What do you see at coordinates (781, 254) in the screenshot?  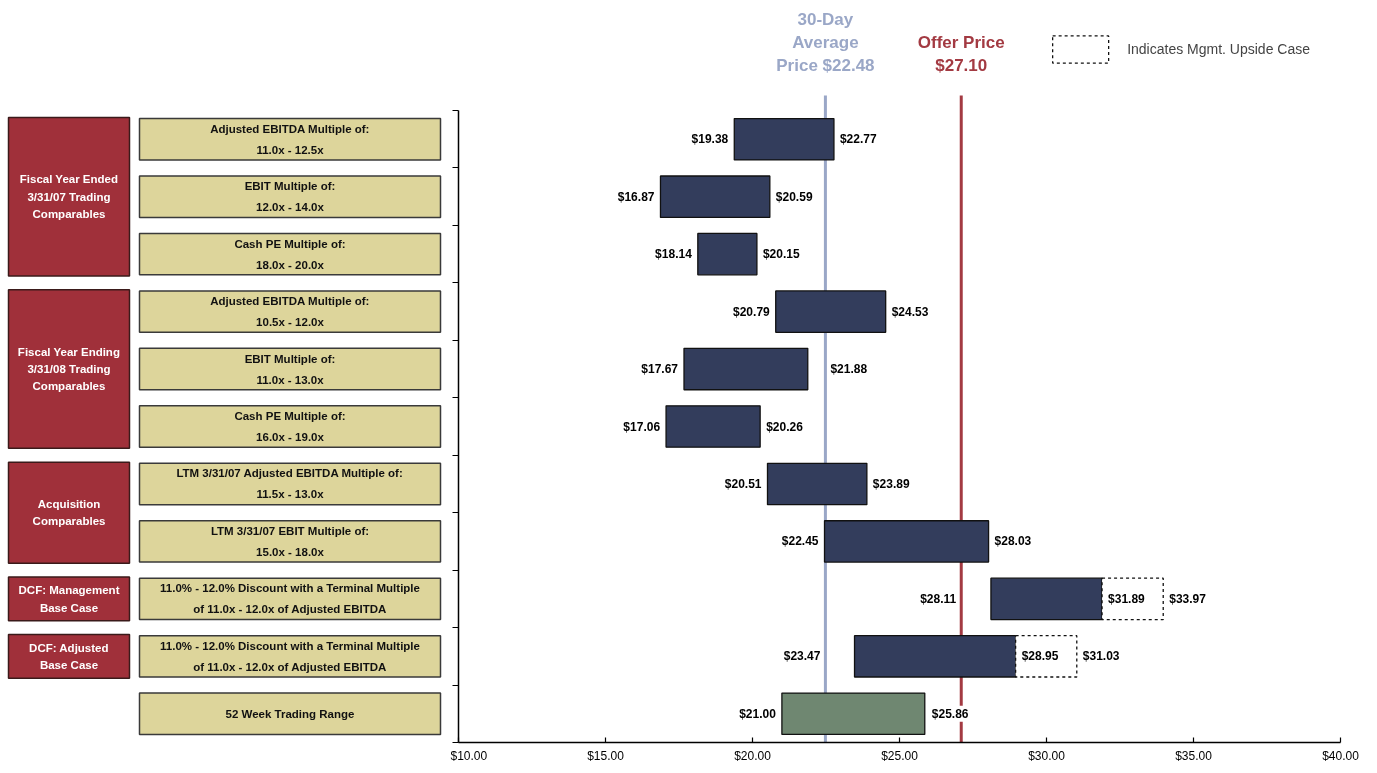 I see `data-label: $20.15` at bounding box center [781, 254].